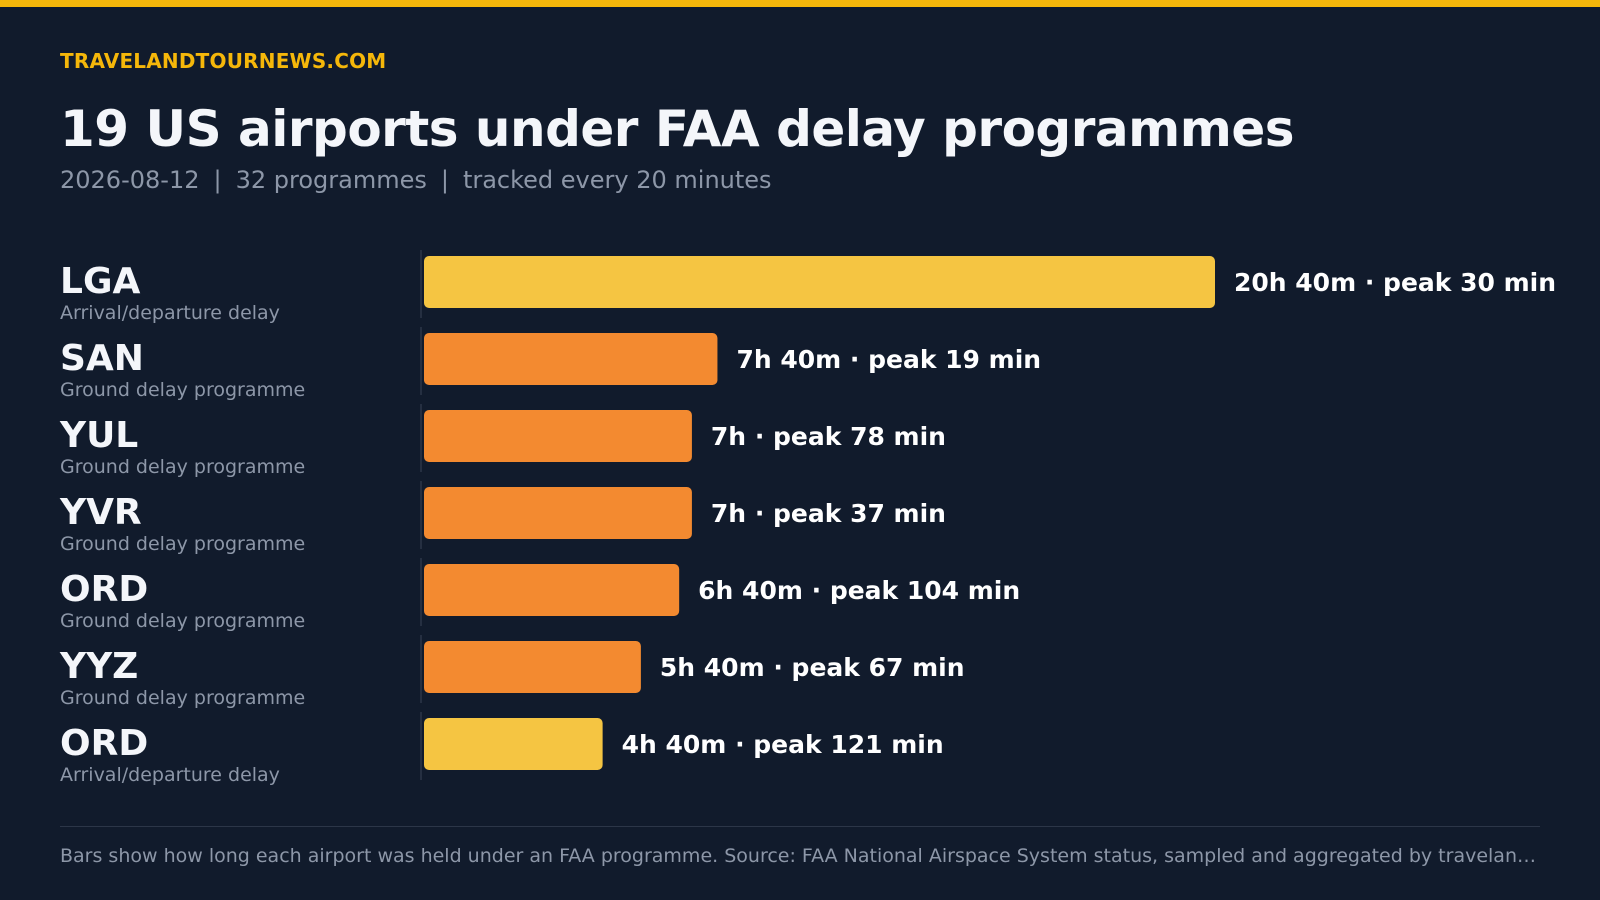 Image resolution: width=1600 pixels, height=900 pixels. I want to click on duration-label: 20h 40m, so click(1295, 282).